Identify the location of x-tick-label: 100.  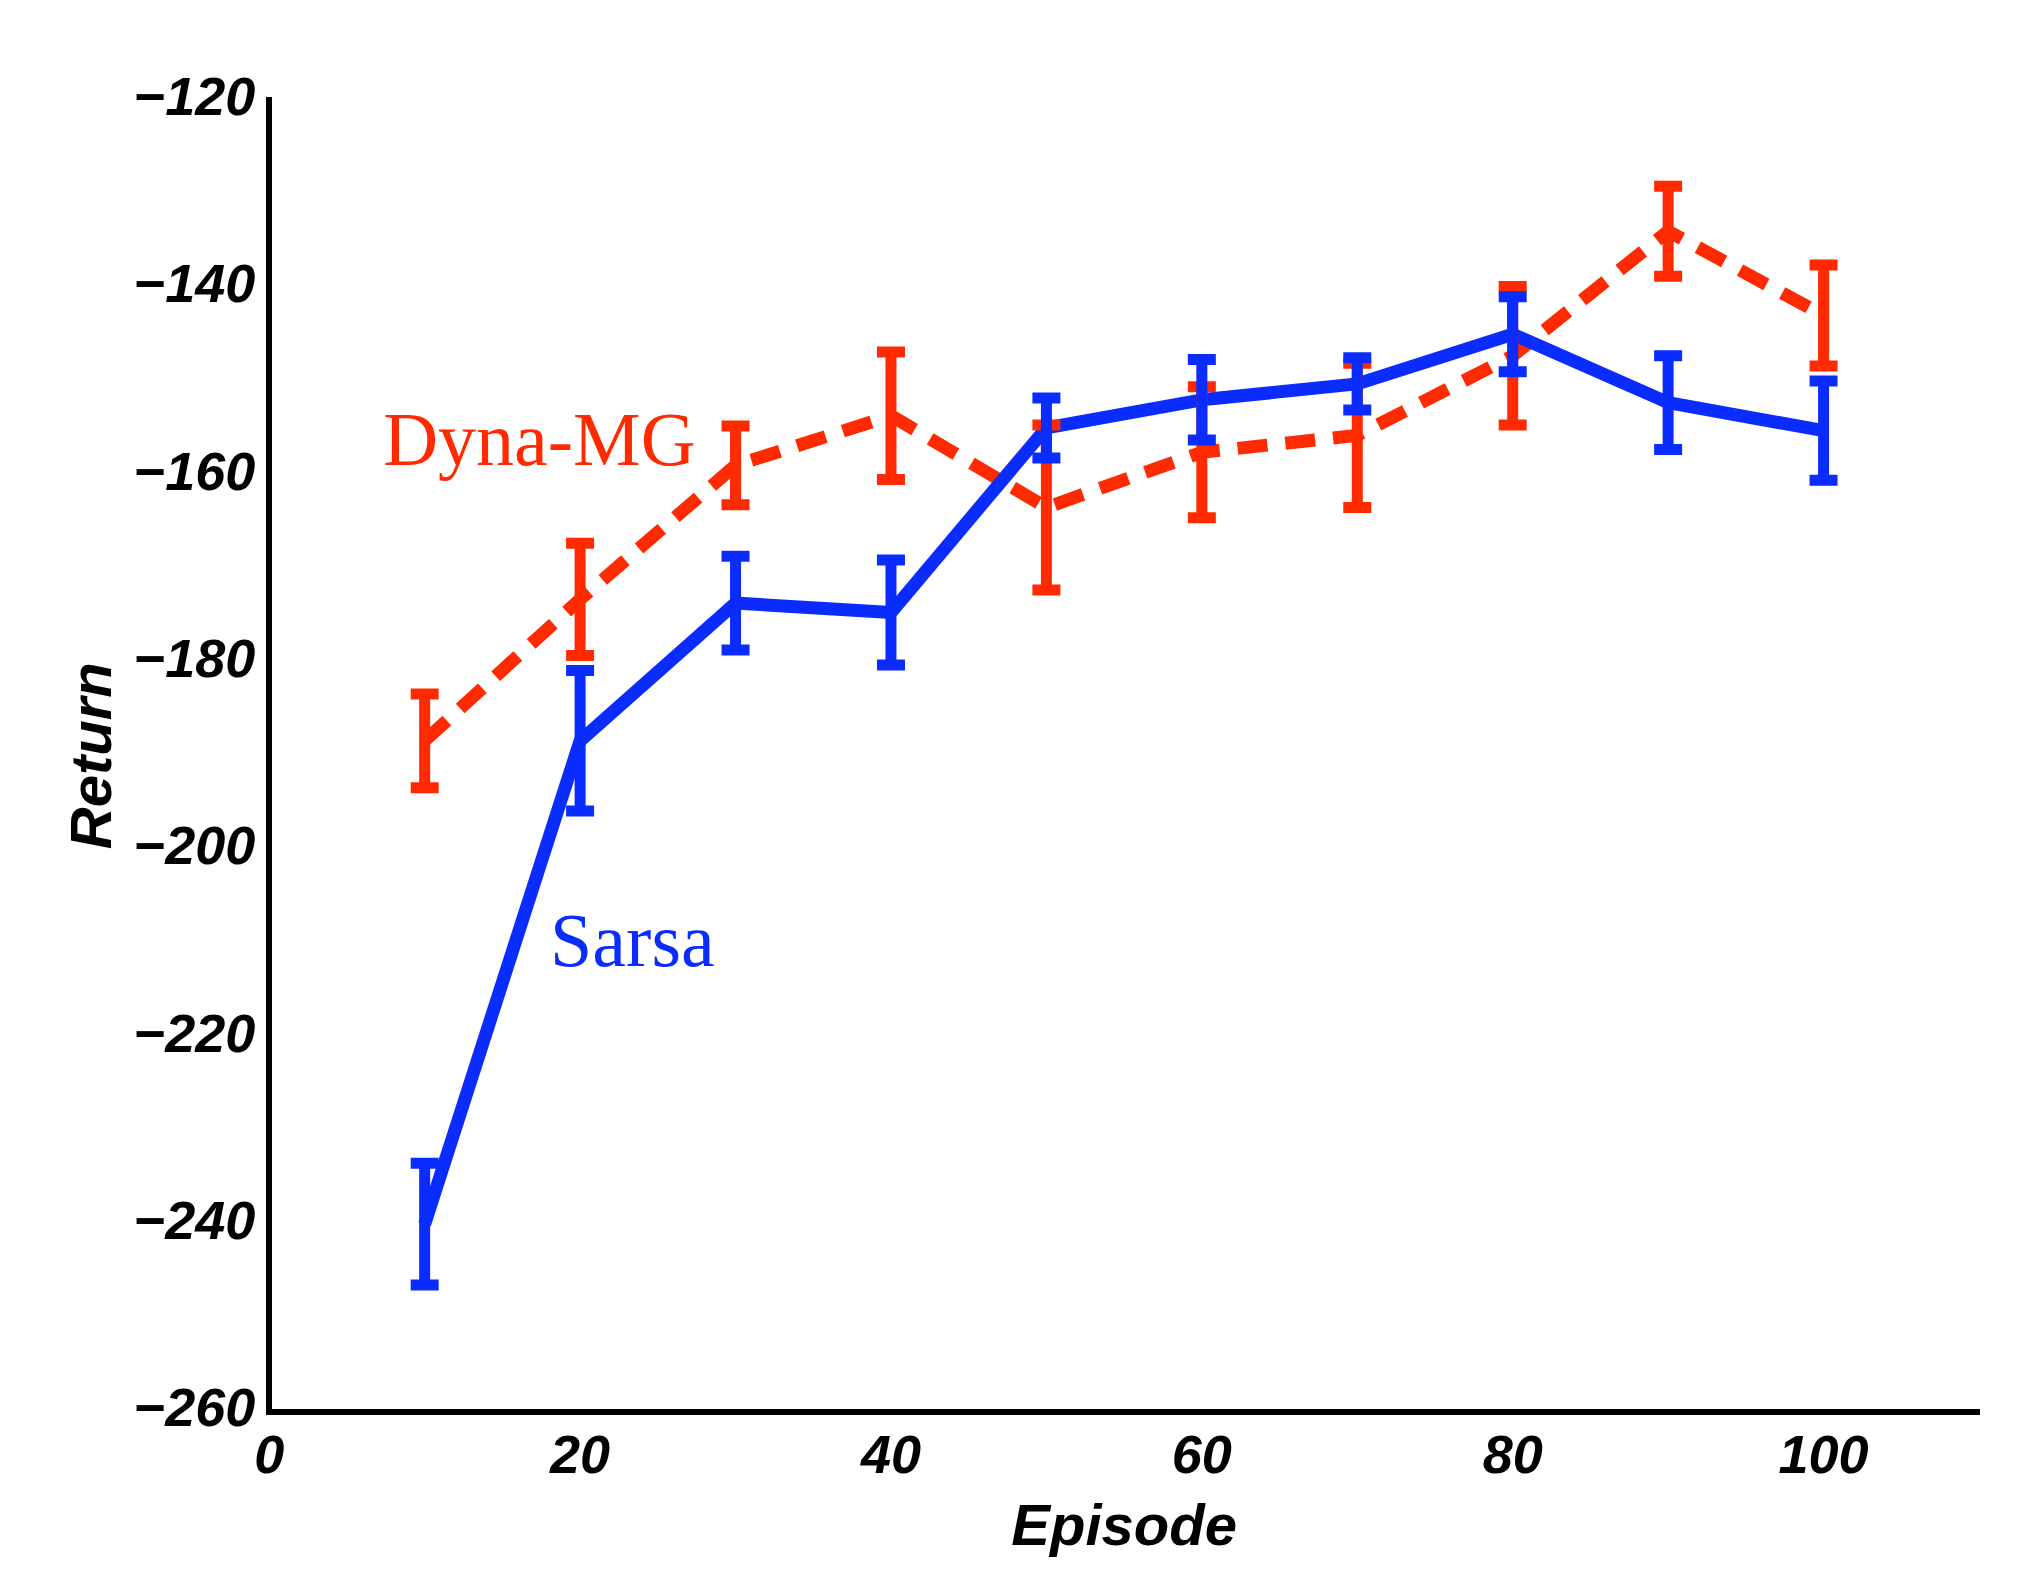
(1823, 1453).